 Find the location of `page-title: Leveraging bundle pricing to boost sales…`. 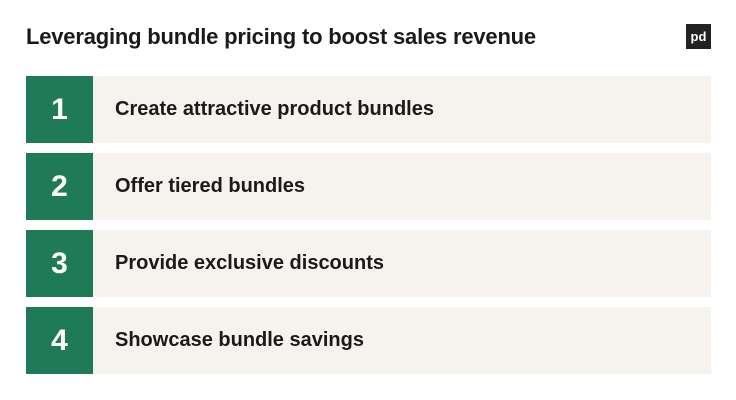

page-title: Leveraging bundle pricing to boost sales… is located at coordinates (281, 36).